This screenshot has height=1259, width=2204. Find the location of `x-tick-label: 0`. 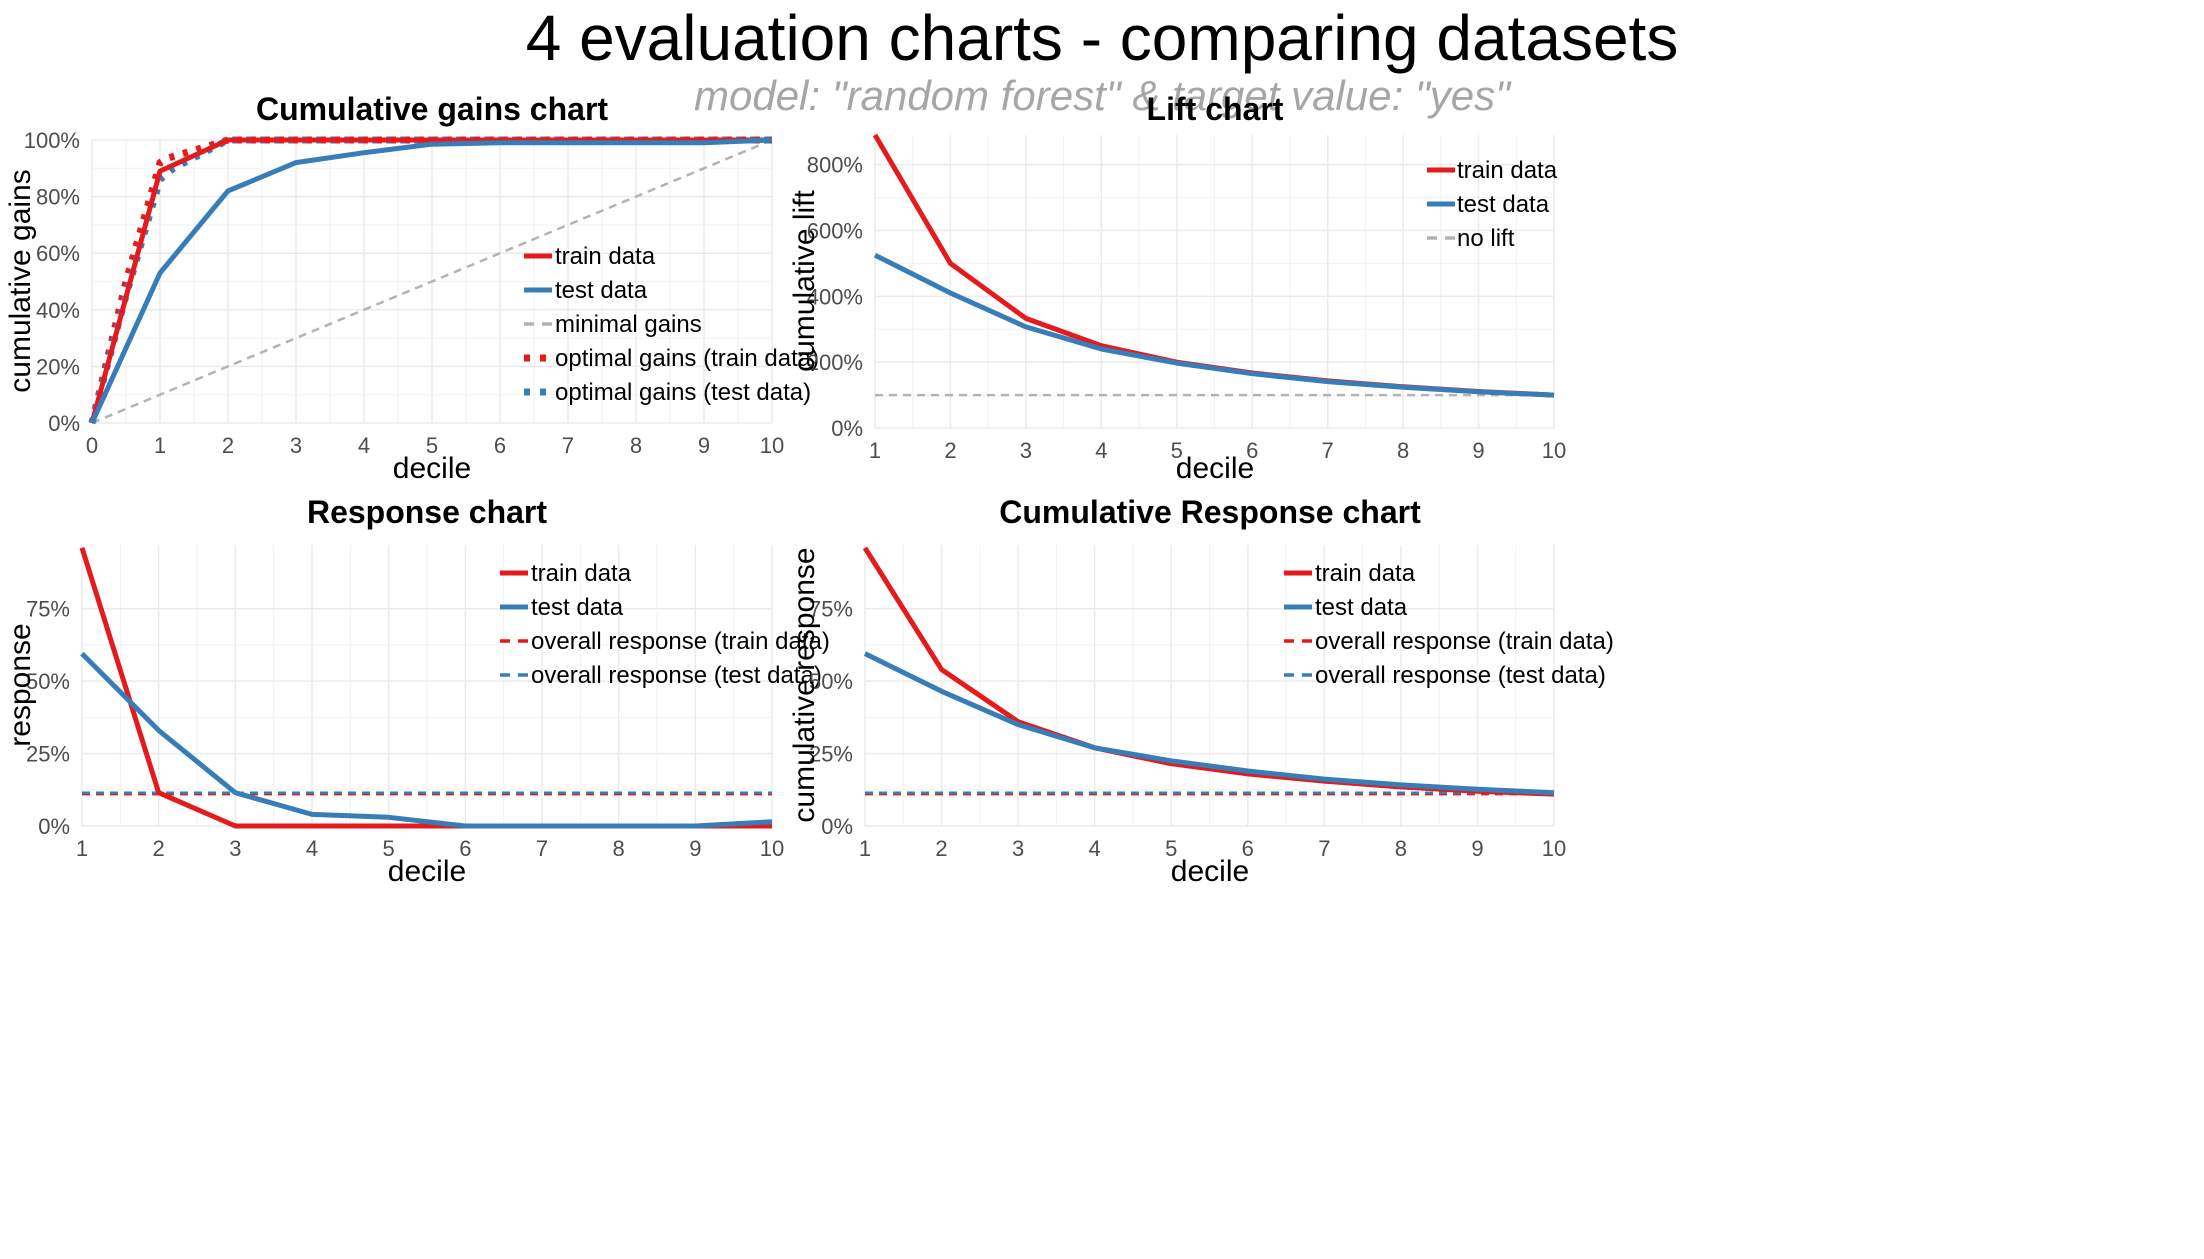

x-tick-label: 0 is located at coordinates (92, 445).